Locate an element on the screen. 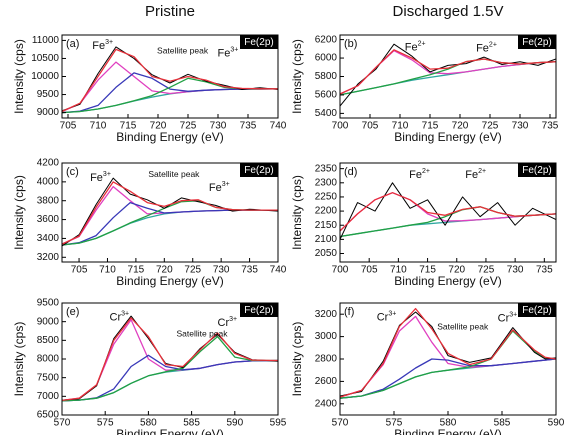  y-tick-label: 3800 is located at coordinates (48, 200).